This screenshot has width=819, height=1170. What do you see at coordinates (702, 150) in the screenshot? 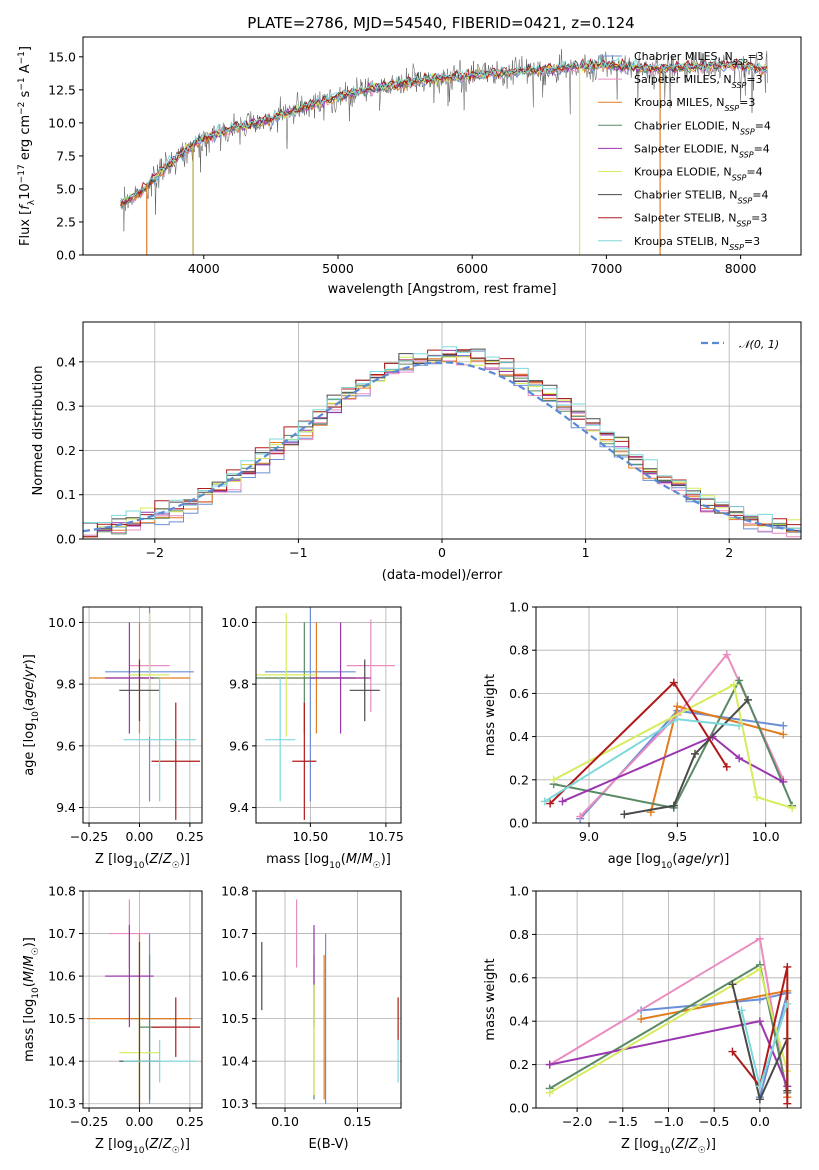
I see `legend-label-salpeter-elodie: Salpeter ELODIE, NSSP=4` at bounding box center [702, 150].